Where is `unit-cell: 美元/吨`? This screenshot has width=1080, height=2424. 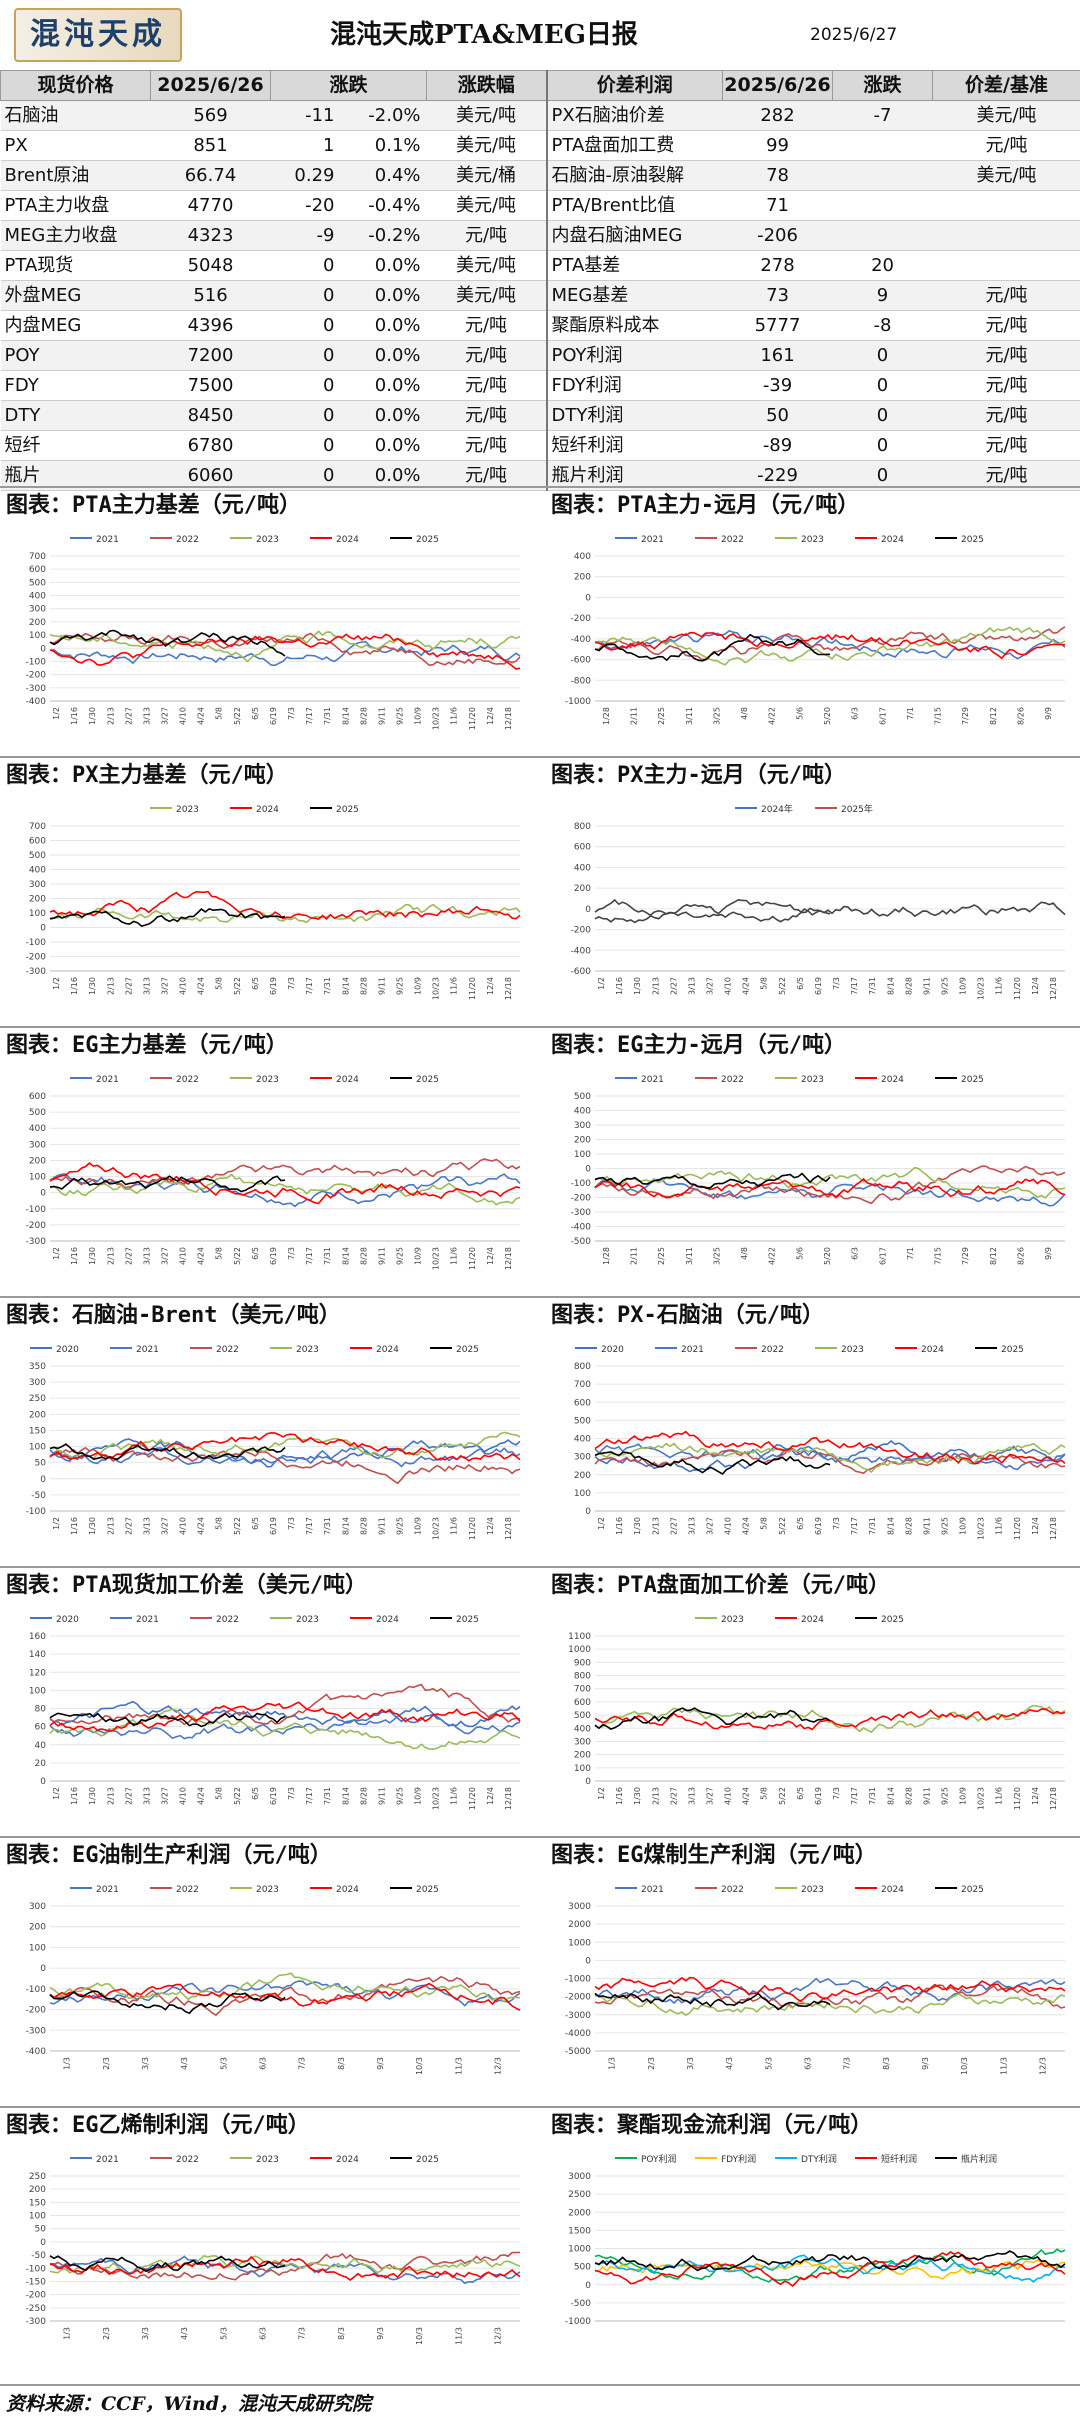 unit-cell: 美元/吨 is located at coordinates (487, 265).